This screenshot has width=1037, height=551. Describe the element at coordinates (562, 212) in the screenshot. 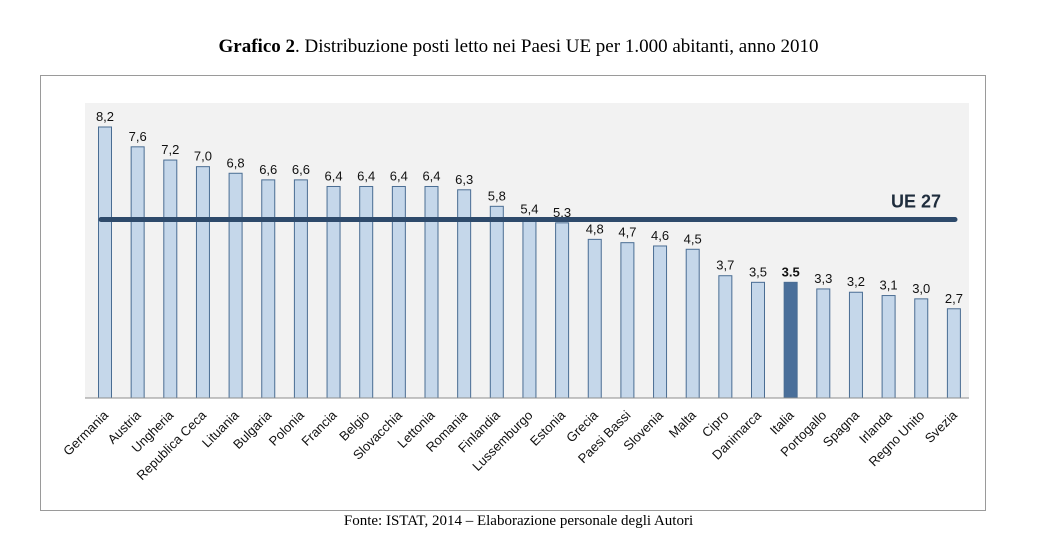

I see `value-label-estonia: 5,3` at that location.